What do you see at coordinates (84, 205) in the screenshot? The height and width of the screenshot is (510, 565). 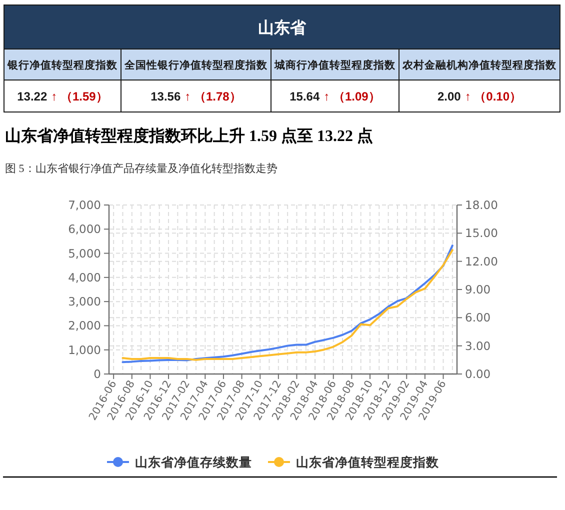 I see `y-tick-label: 7,000` at bounding box center [84, 205].